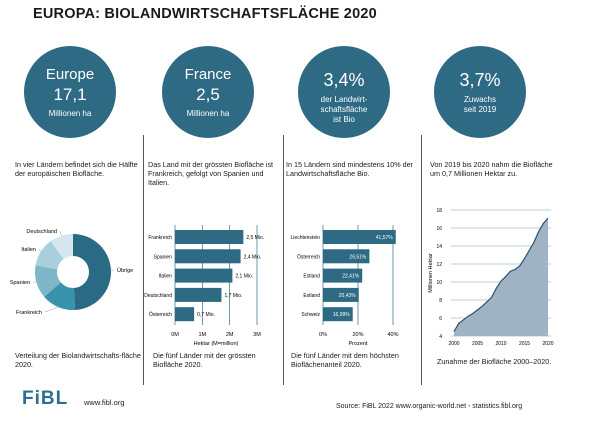  I want to click on area-fill, so click(501, 277).